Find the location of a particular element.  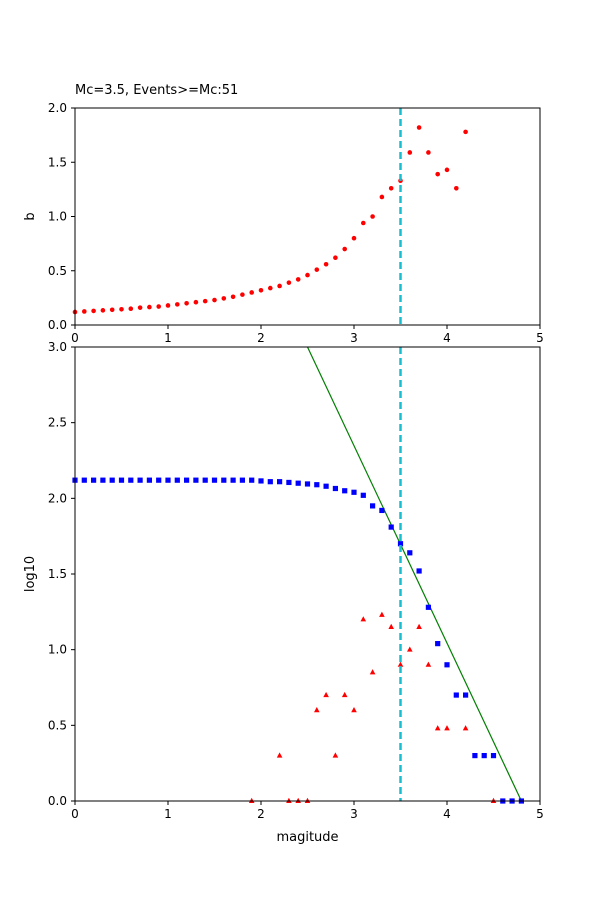

x-tick-label: 4 is located at coordinates (447, 814).